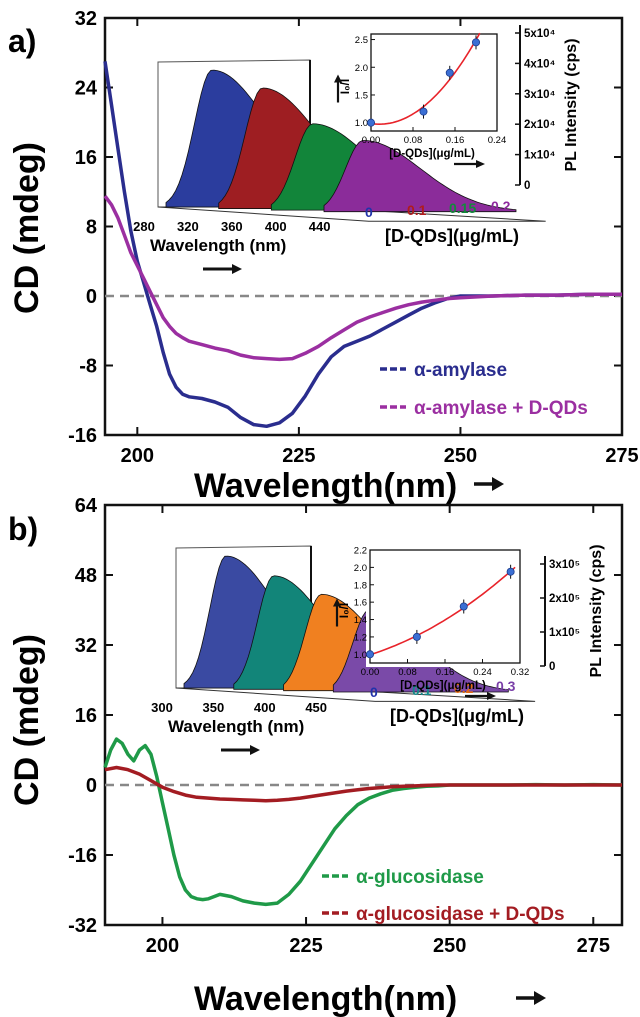  I want to click on panel-b-pl-depth-label: [D-QDs](μg/mL), so click(457, 716).